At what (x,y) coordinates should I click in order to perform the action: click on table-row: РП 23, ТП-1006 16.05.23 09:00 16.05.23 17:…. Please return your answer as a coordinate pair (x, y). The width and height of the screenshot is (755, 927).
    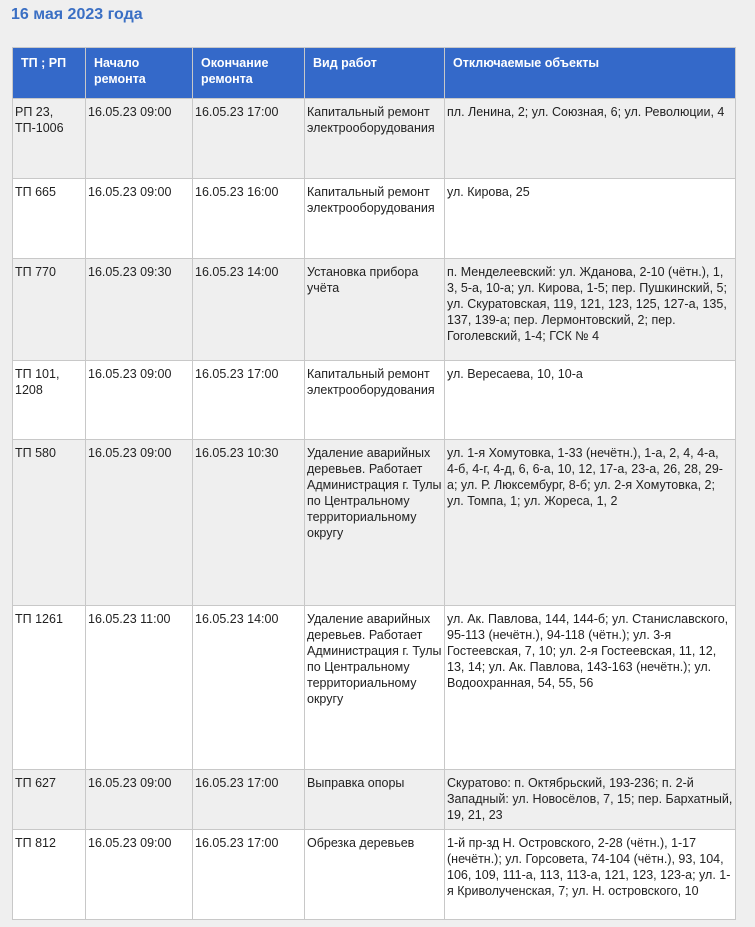
    Looking at the image, I should click on (374, 138).